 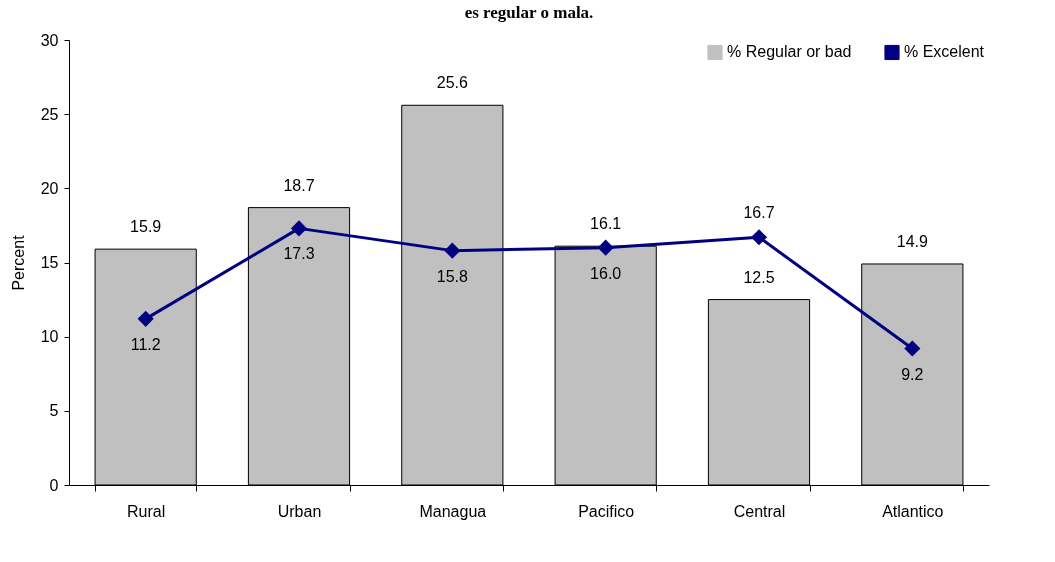 I want to click on data-label: 16.0, so click(x=606, y=273).